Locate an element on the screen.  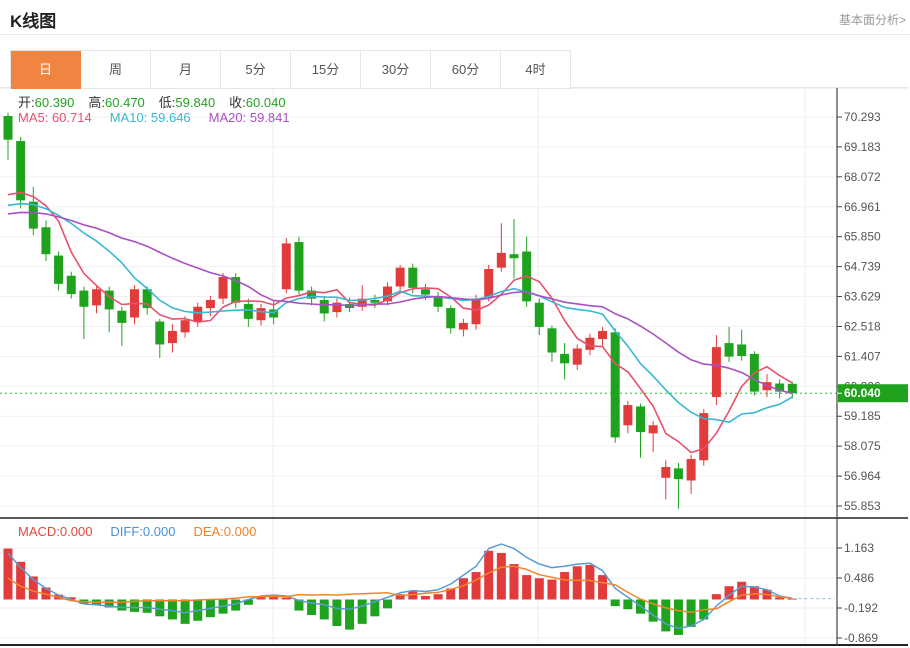
macd-axis-label: -0.192 is located at coordinates (861, 608).